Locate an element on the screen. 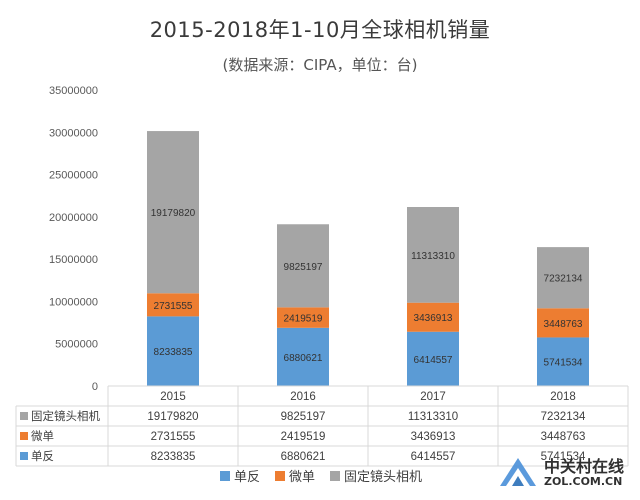  table-cell: 19179820 is located at coordinates (172, 417).